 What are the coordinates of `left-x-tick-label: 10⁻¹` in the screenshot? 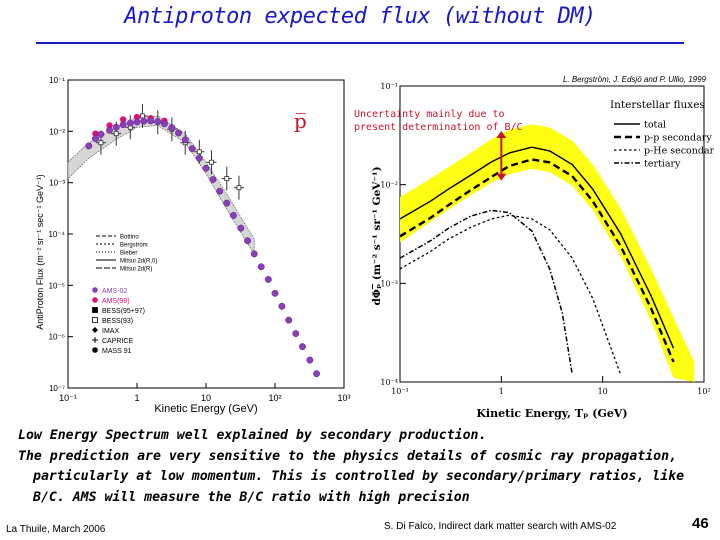 It's located at (68, 398).